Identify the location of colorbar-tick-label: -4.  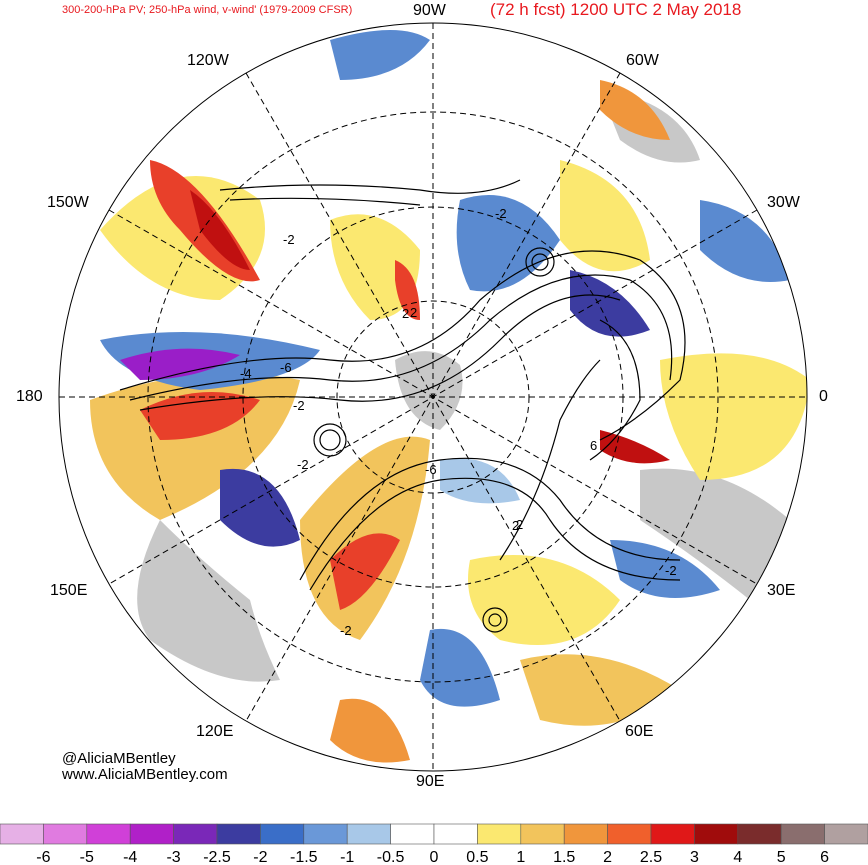
(130, 857).